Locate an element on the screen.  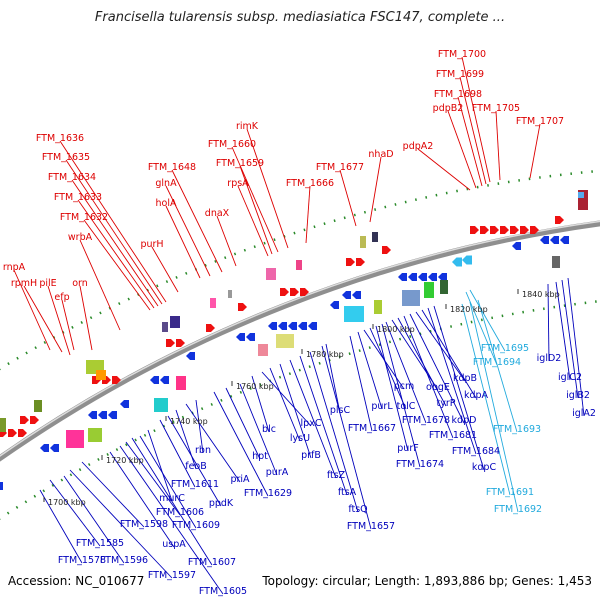
gene-label: ftsQ is located at coordinates (357, 509).